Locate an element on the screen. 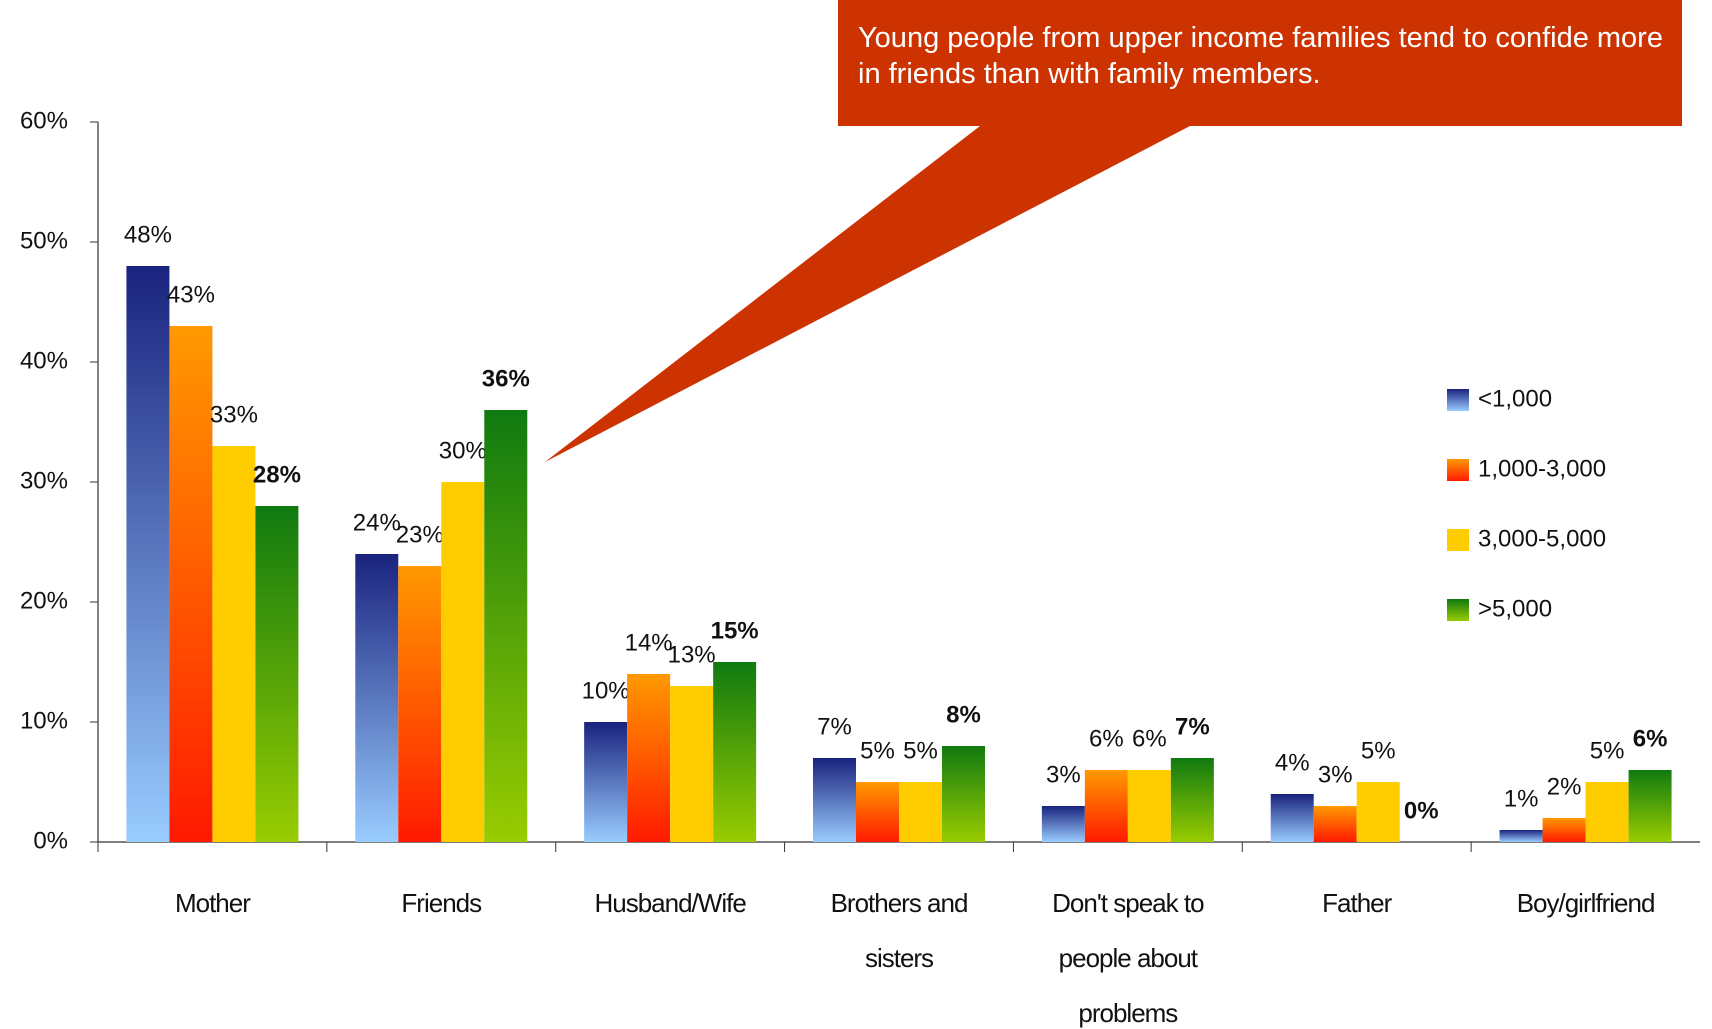 This screenshot has height=1029, width=1712. data-label: 8% is located at coordinates (963, 714).